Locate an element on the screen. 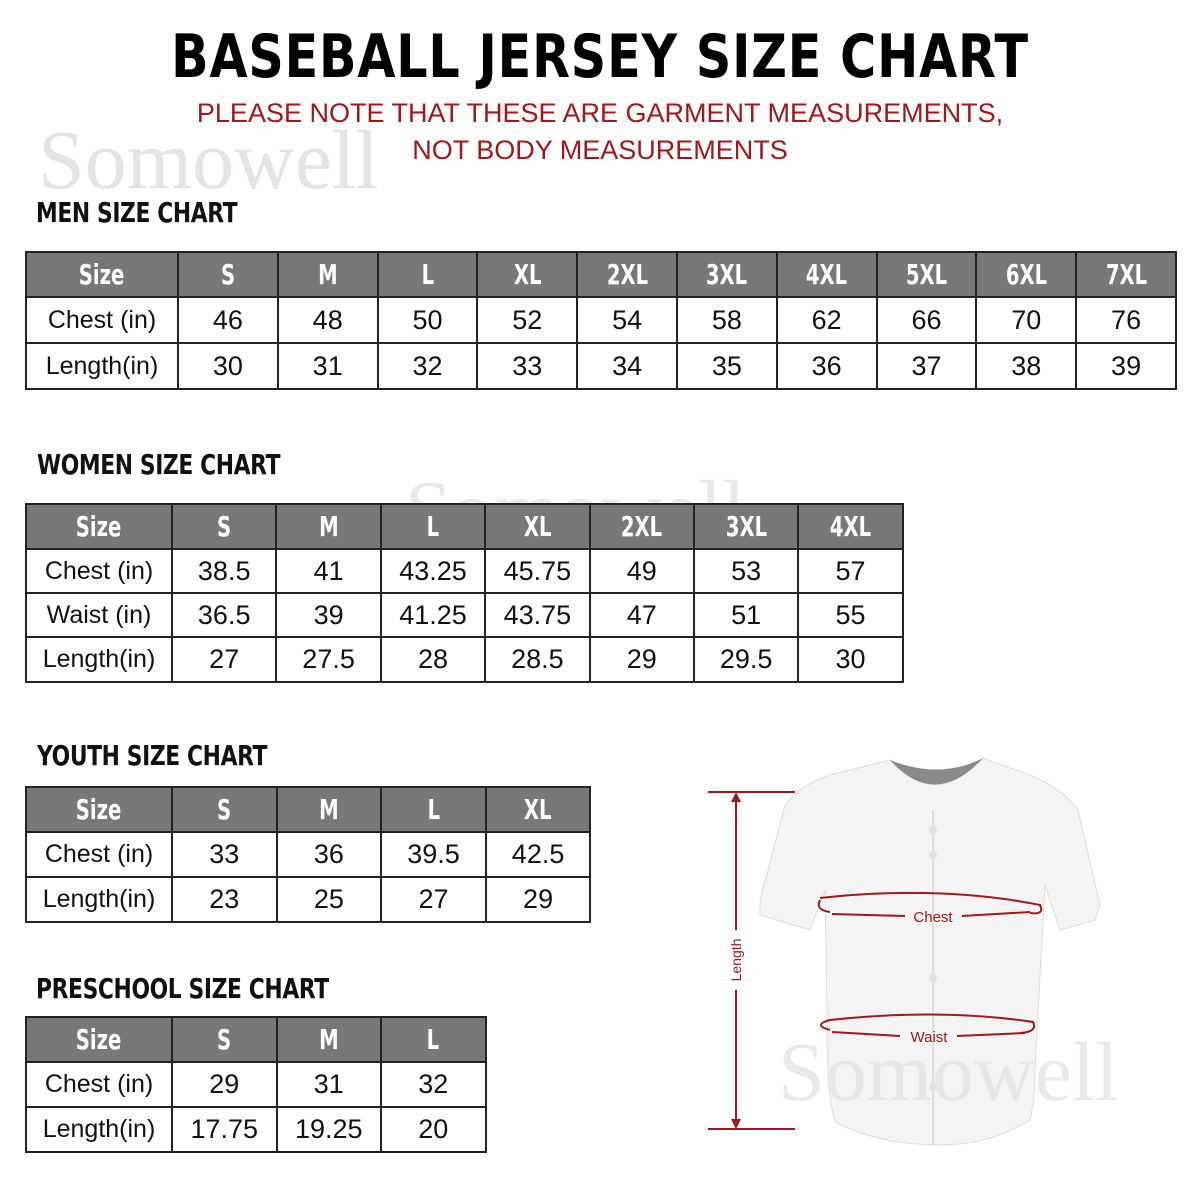 The height and width of the screenshot is (1200, 1200). section-title: WOMEN SIZE CHART is located at coordinates (159, 464).